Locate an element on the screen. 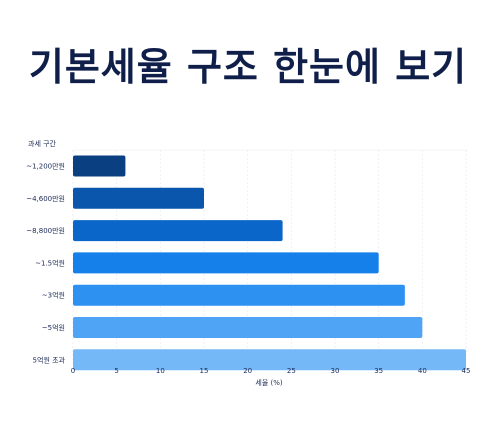  x-axis-label: 세율 (%) is located at coordinates (268, 382).